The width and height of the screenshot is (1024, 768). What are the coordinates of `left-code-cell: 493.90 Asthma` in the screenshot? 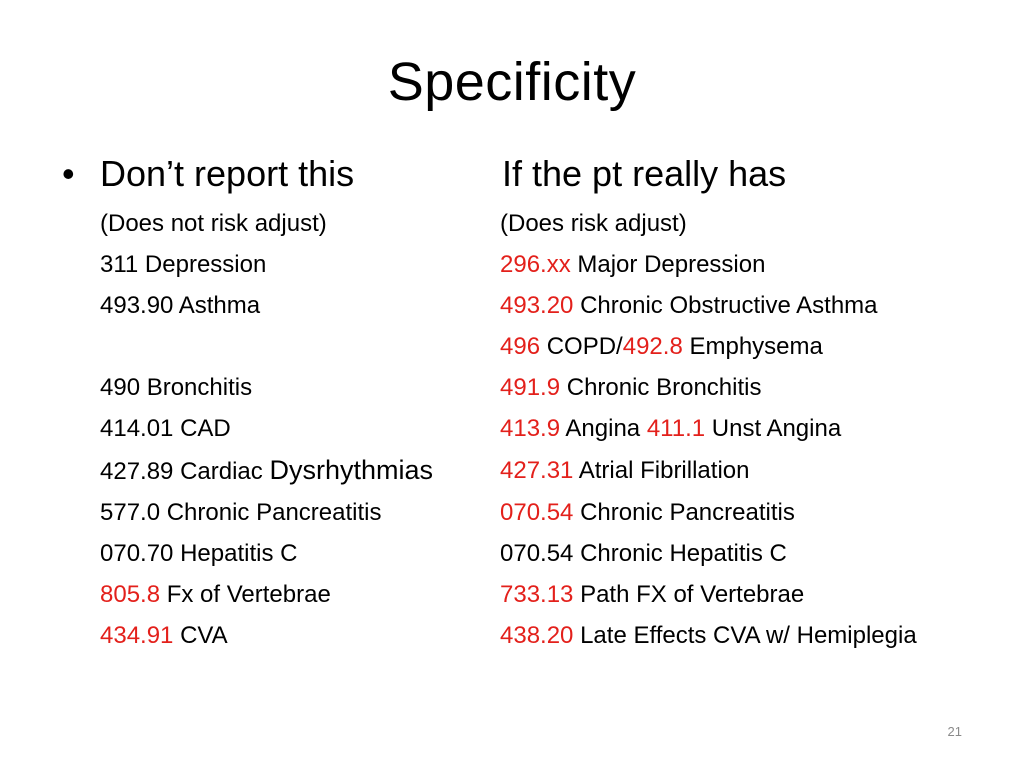 It's located at (180, 305).